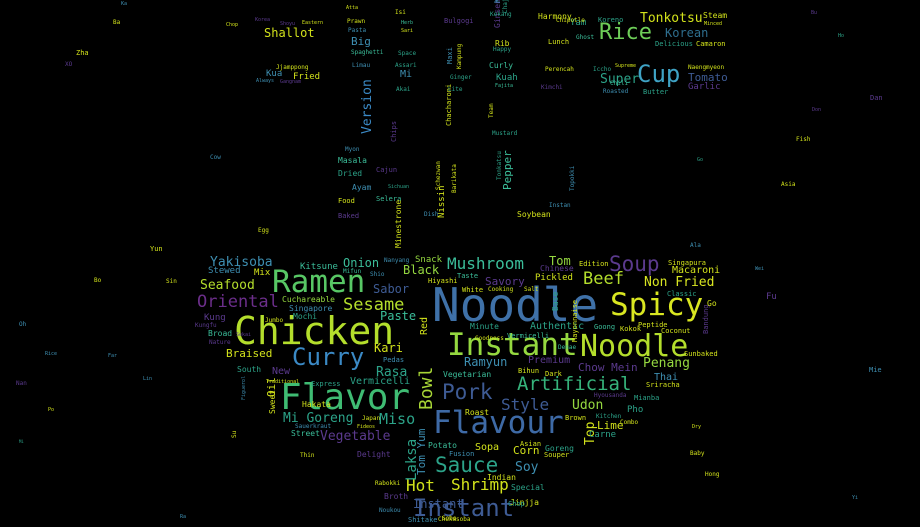 This screenshot has width=920, height=527. What do you see at coordinates (557, 268) in the screenshot?
I see `cloud-word: Chinese` at bounding box center [557, 268].